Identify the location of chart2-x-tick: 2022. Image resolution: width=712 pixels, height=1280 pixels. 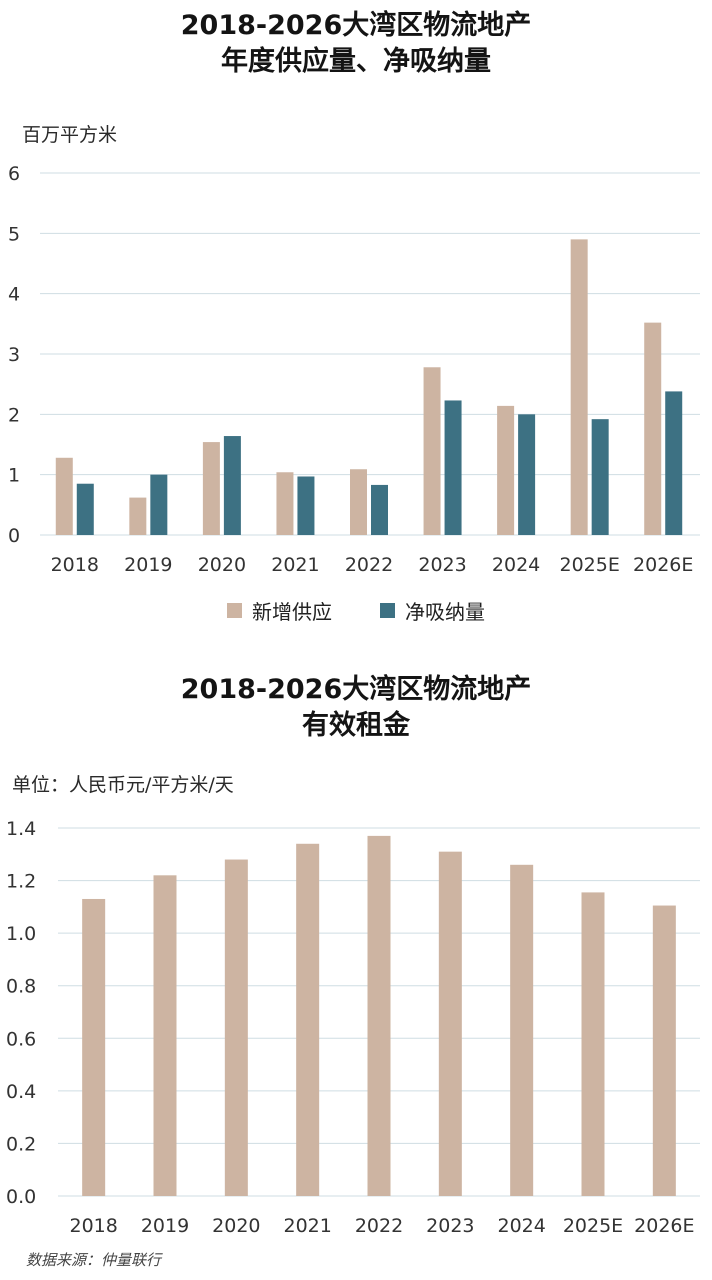
(379, 1226).